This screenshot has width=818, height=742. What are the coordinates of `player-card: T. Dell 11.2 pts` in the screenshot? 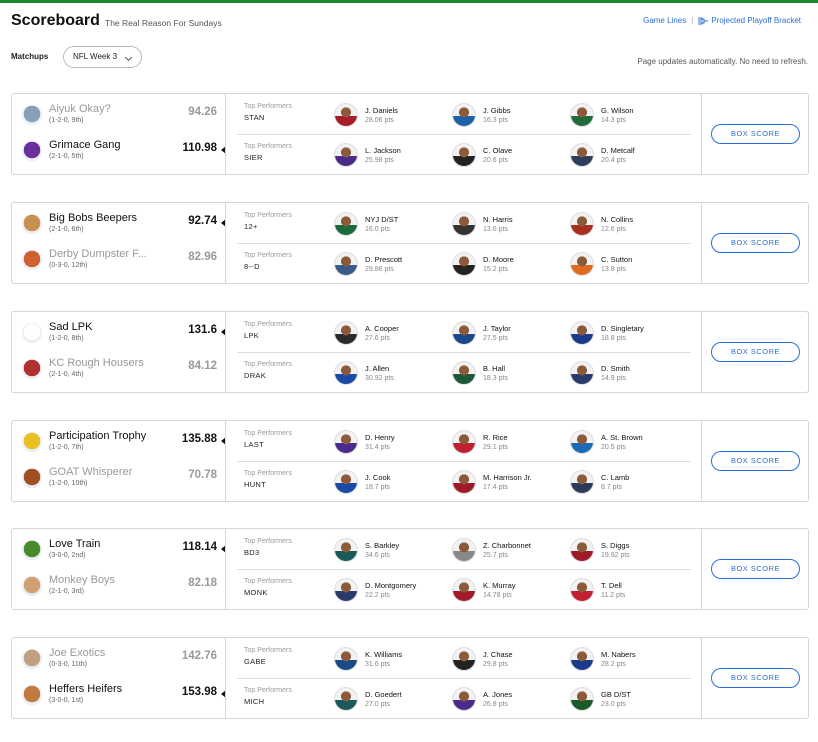 It's located at (627, 591).